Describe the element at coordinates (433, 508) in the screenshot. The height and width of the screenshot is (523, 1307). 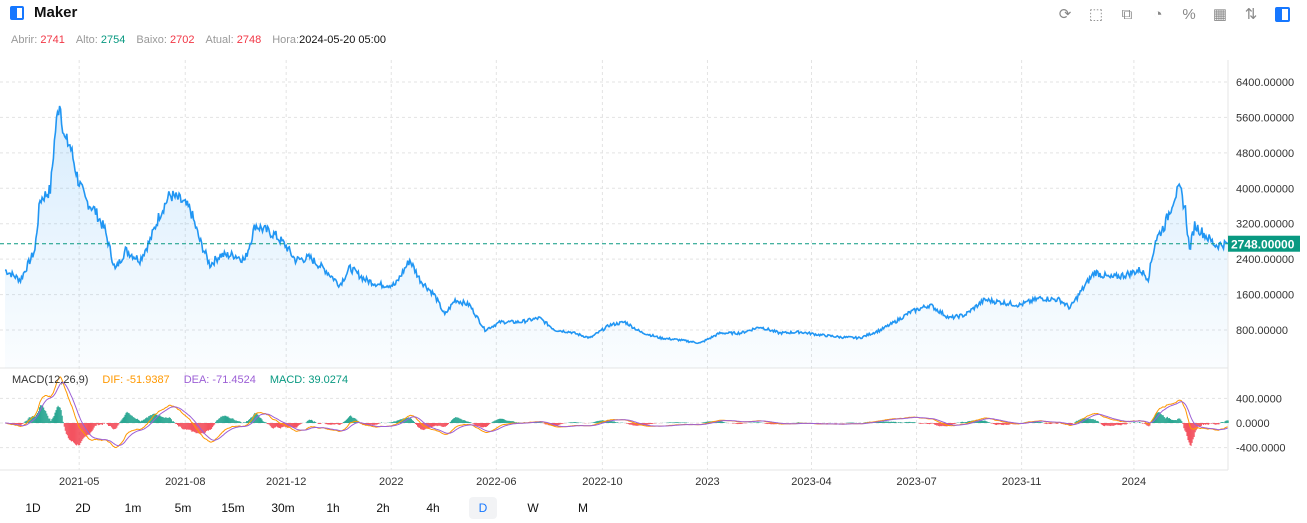
I see `period-4h: 4h` at that location.